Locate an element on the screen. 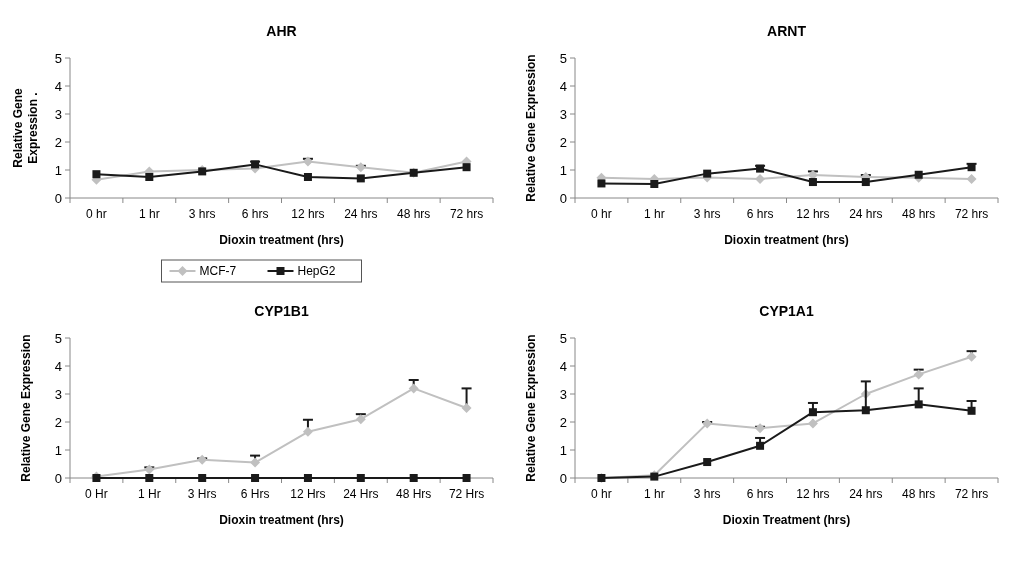  x-tick-label: 72 Hrs is located at coordinates (466, 494).